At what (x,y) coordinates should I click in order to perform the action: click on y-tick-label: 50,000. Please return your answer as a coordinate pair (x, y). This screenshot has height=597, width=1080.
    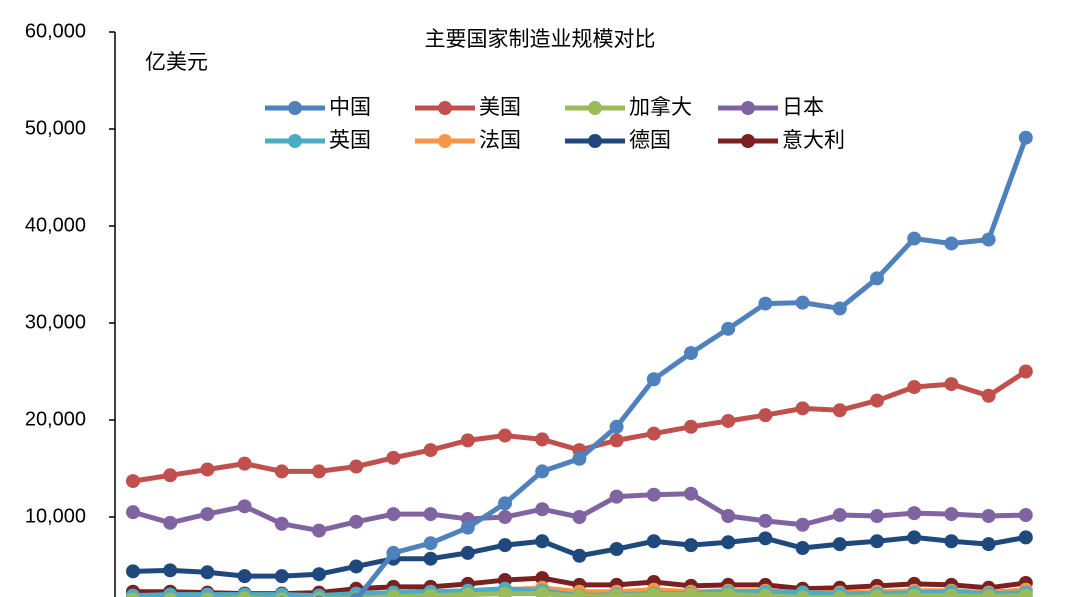
    Looking at the image, I should click on (55, 128).